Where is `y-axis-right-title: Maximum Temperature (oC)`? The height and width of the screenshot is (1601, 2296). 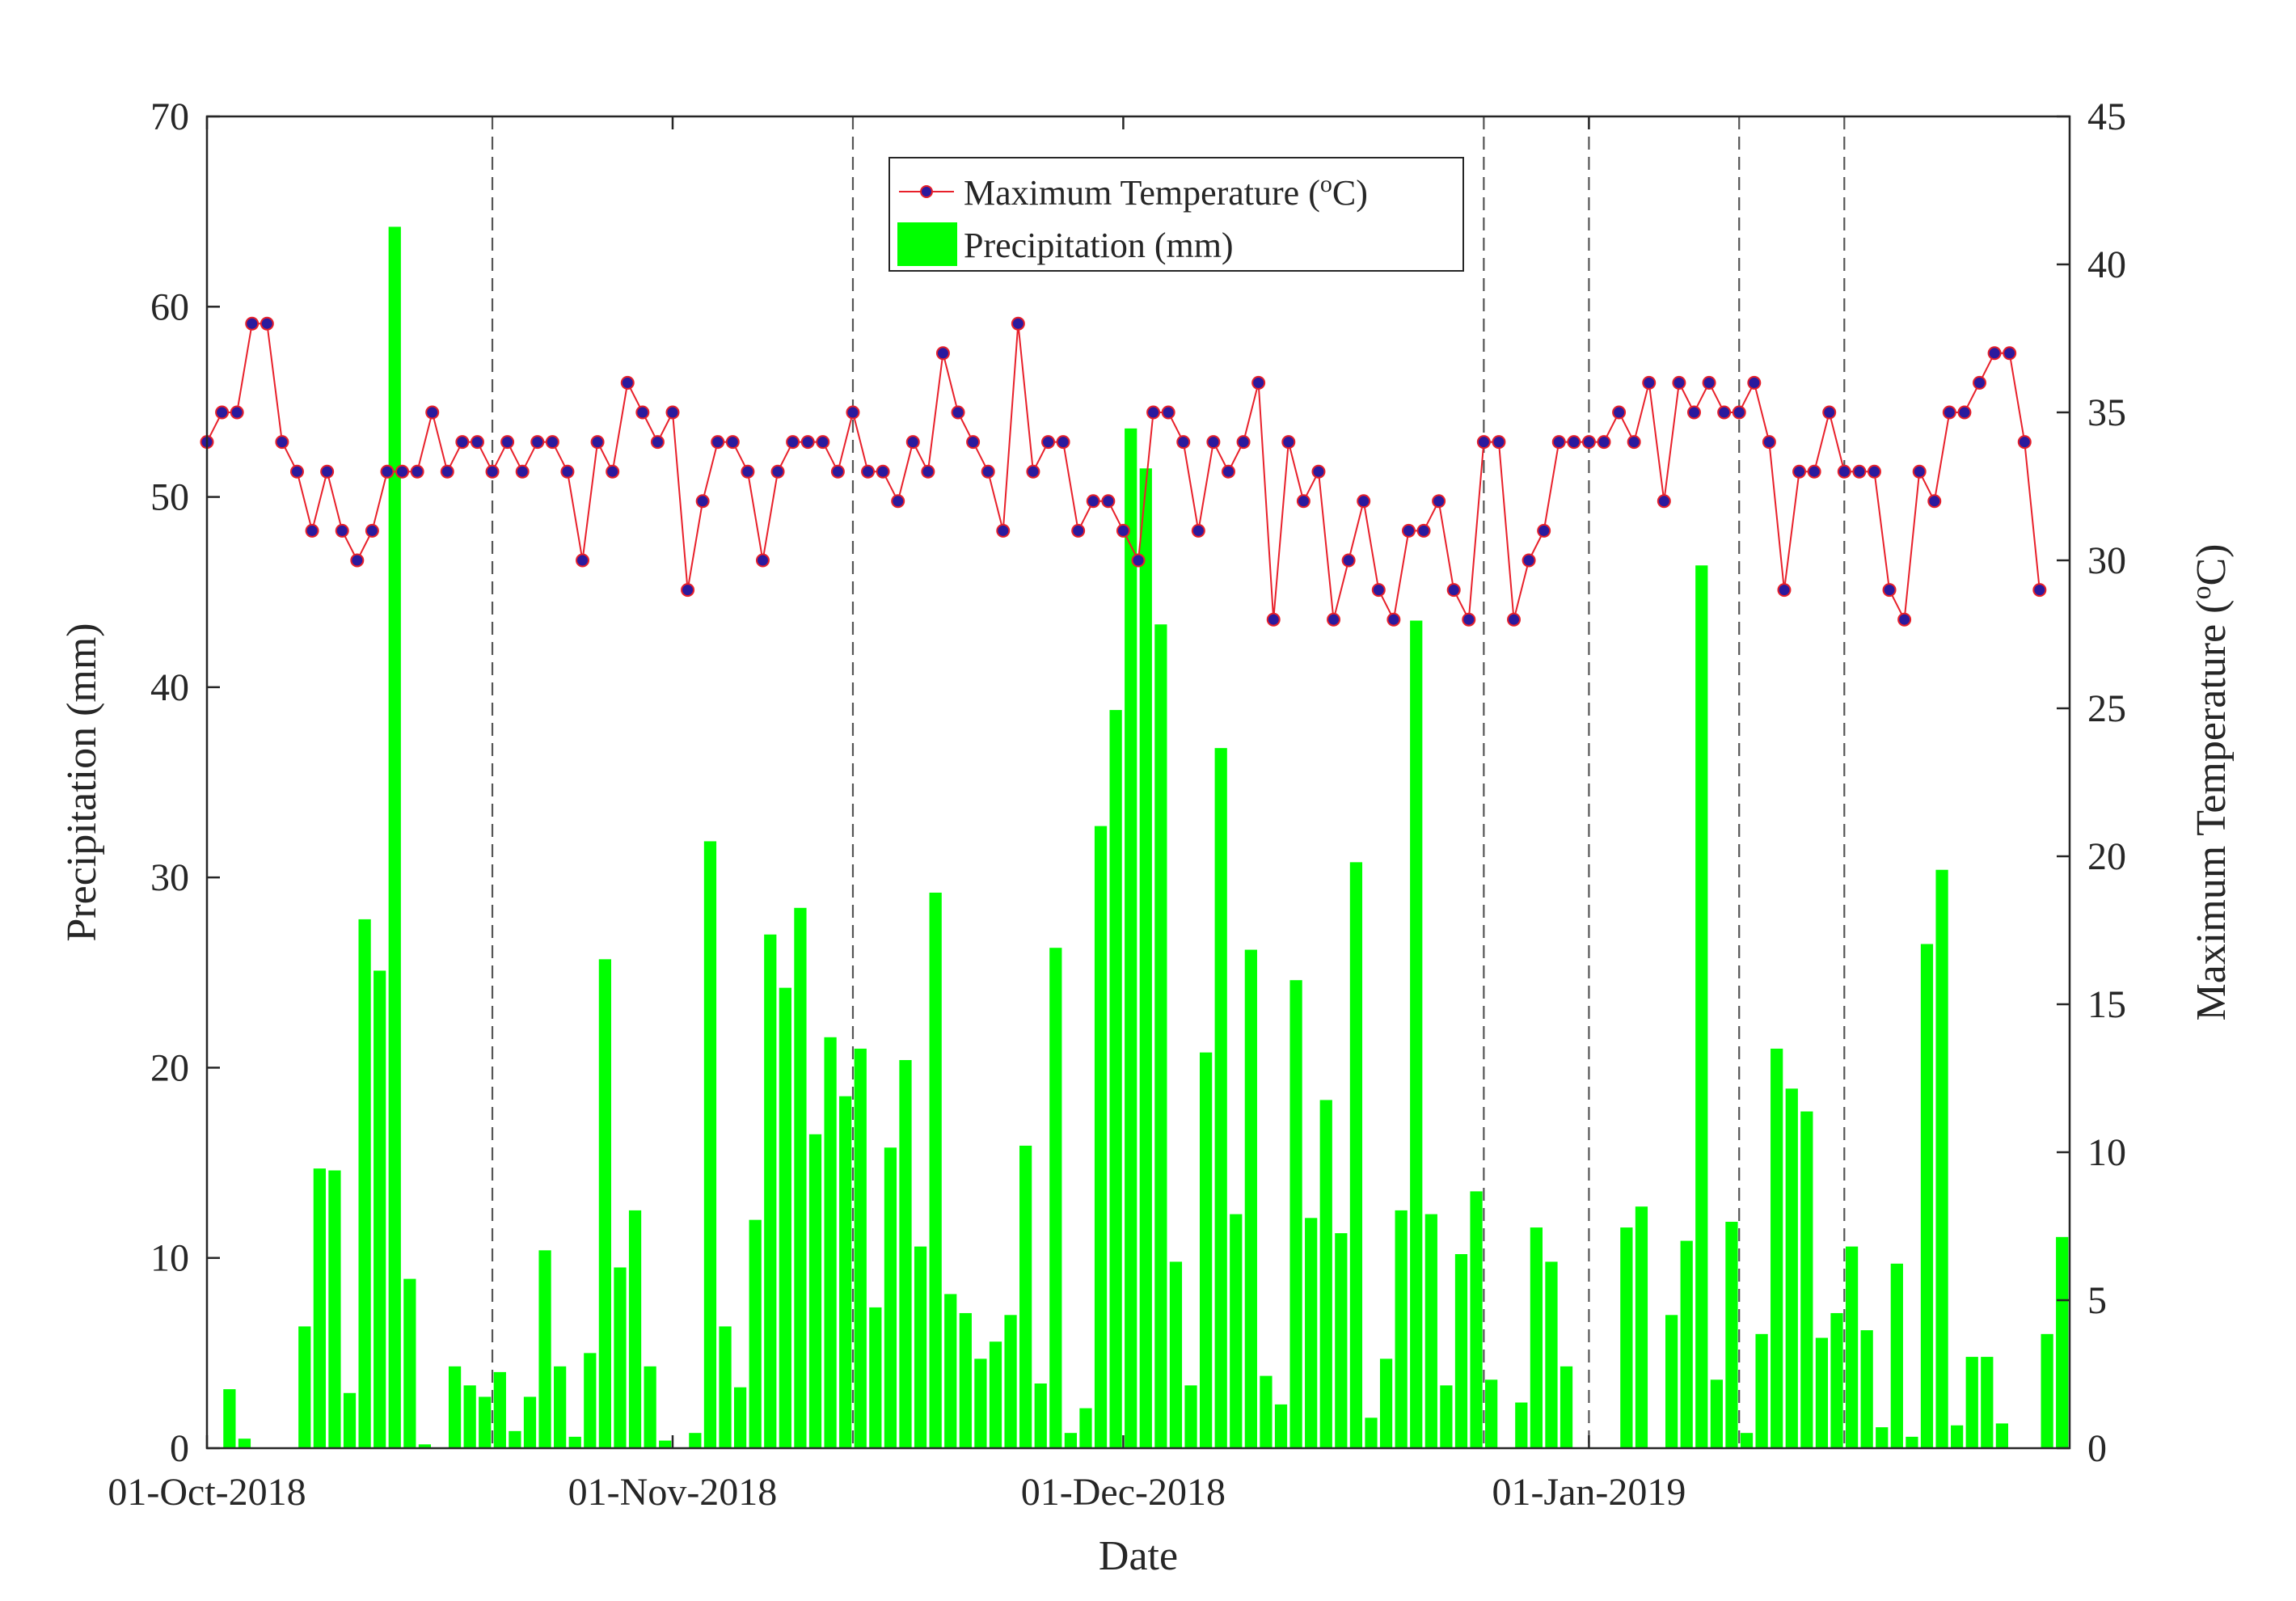 y-axis-right-title: Maximum Temperature (oC) is located at coordinates (2211, 782).